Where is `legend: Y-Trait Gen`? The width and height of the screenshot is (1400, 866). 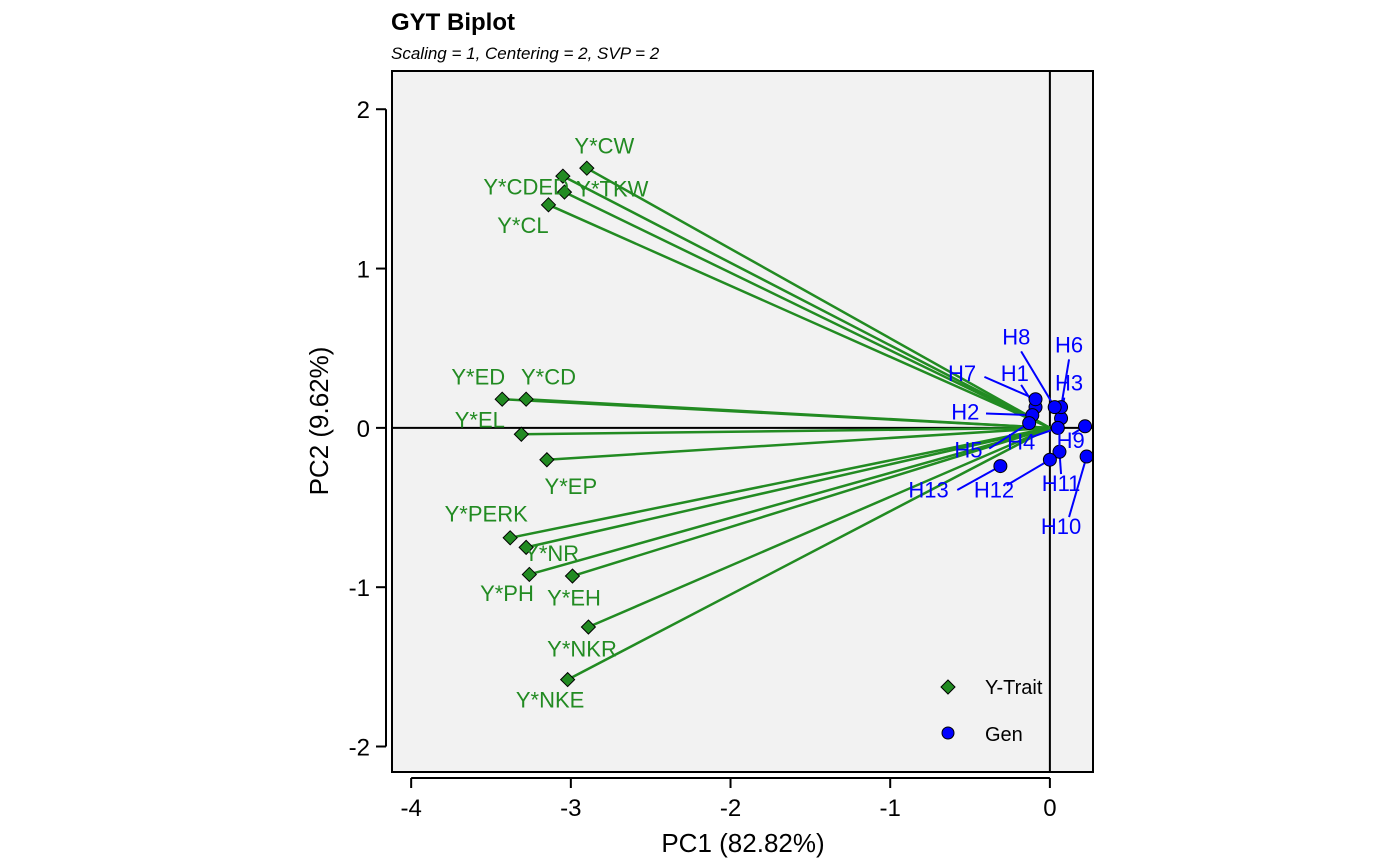
legend: Y-Trait Gen is located at coordinates (991, 711).